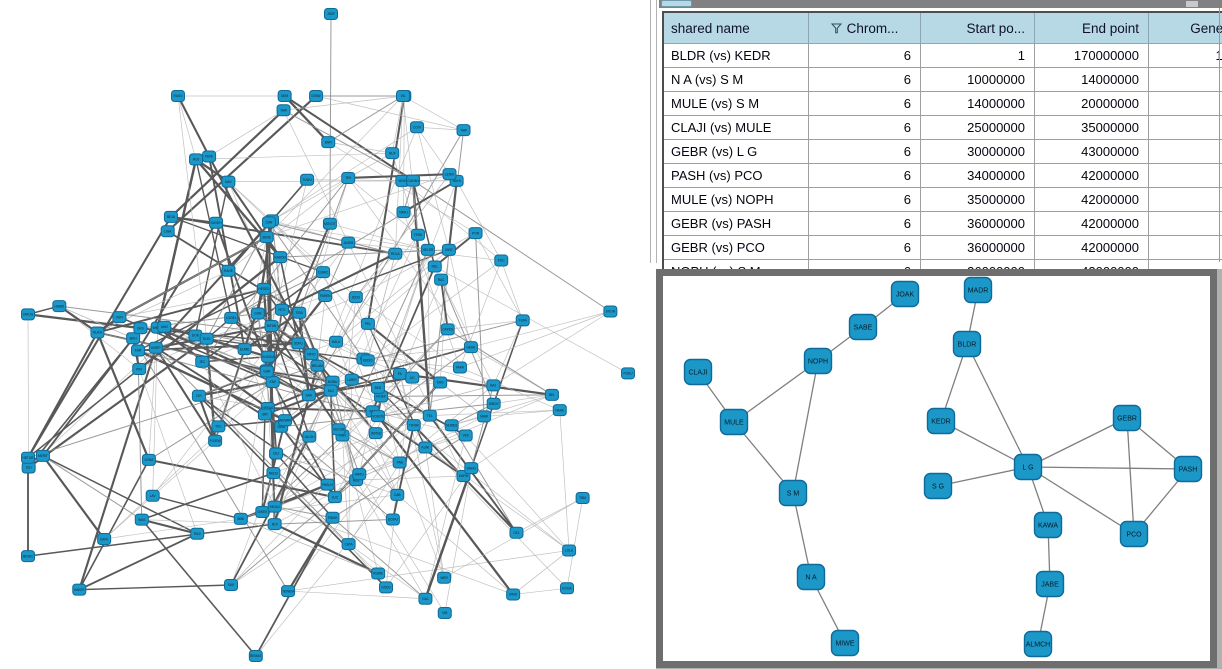 This screenshot has height=669, width=1222. Describe the element at coordinates (274, 506) in the screenshot. I see `network-node: FAGAJ` at that location.